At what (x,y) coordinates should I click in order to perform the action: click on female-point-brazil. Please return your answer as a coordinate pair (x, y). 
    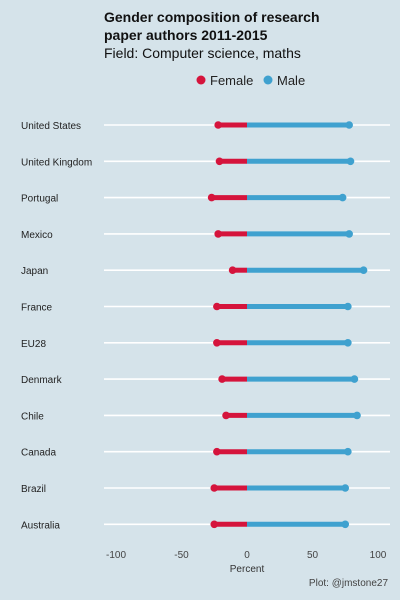
    Looking at the image, I should click on (214, 488).